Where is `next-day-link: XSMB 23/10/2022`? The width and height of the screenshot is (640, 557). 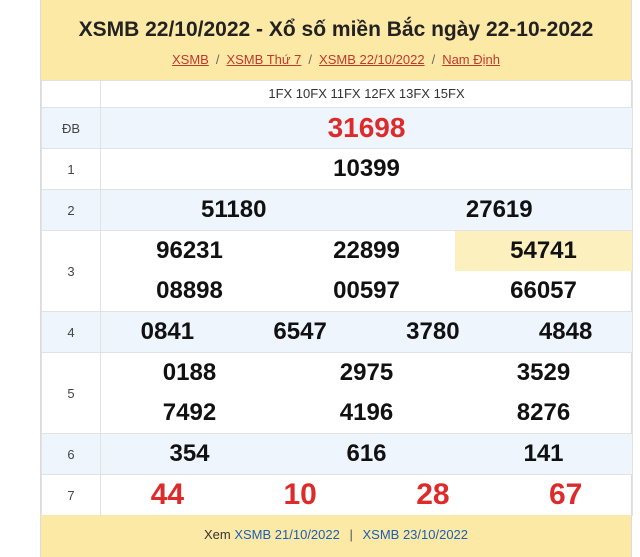 next-day-link: XSMB 23/10/2022 is located at coordinates (415, 534).